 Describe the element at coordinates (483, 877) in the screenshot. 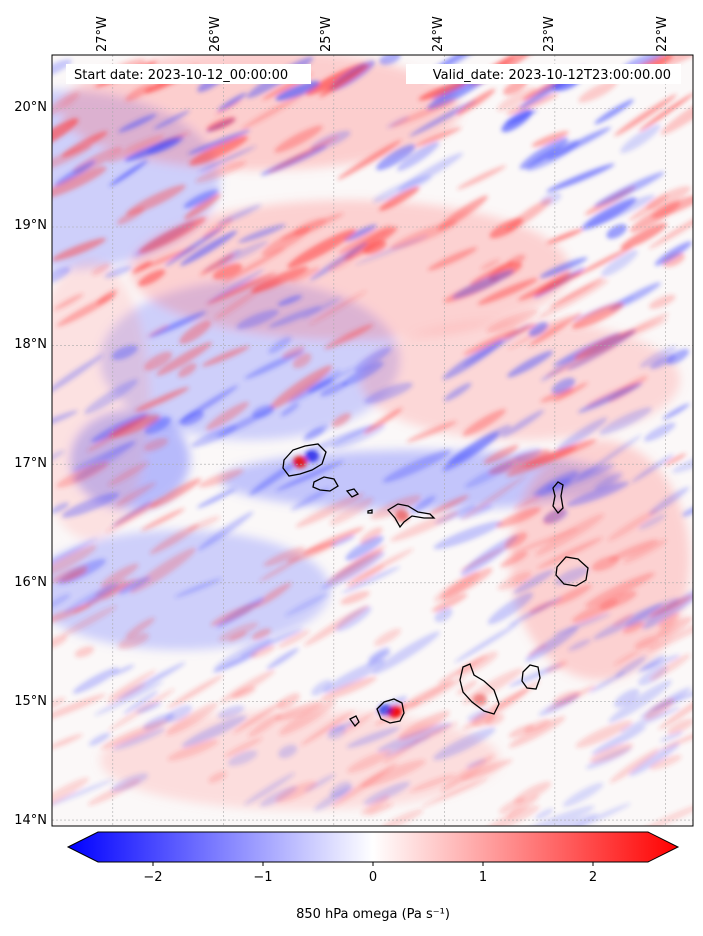

I see `colorbar-tick-label: 1` at that location.